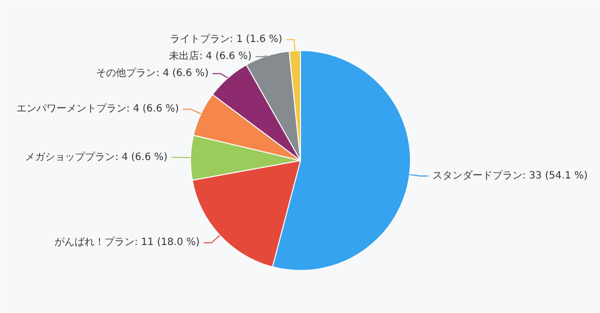  Describe the element at coordinates (510, 176) in the screenshot. I see `slice-label: スタンダードプラン: 33 (54.1 %)` at that location.